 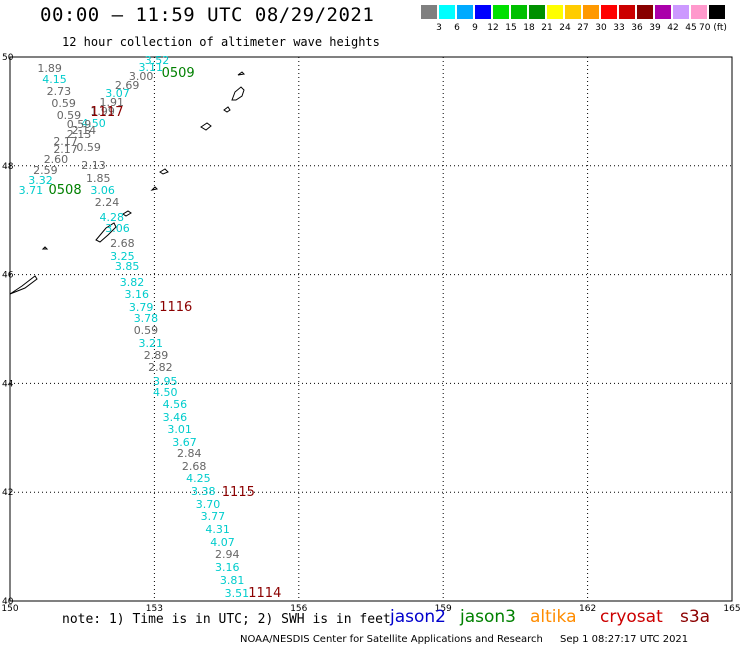 I want to click on legend-label: 27, so click(x=583, y=28).